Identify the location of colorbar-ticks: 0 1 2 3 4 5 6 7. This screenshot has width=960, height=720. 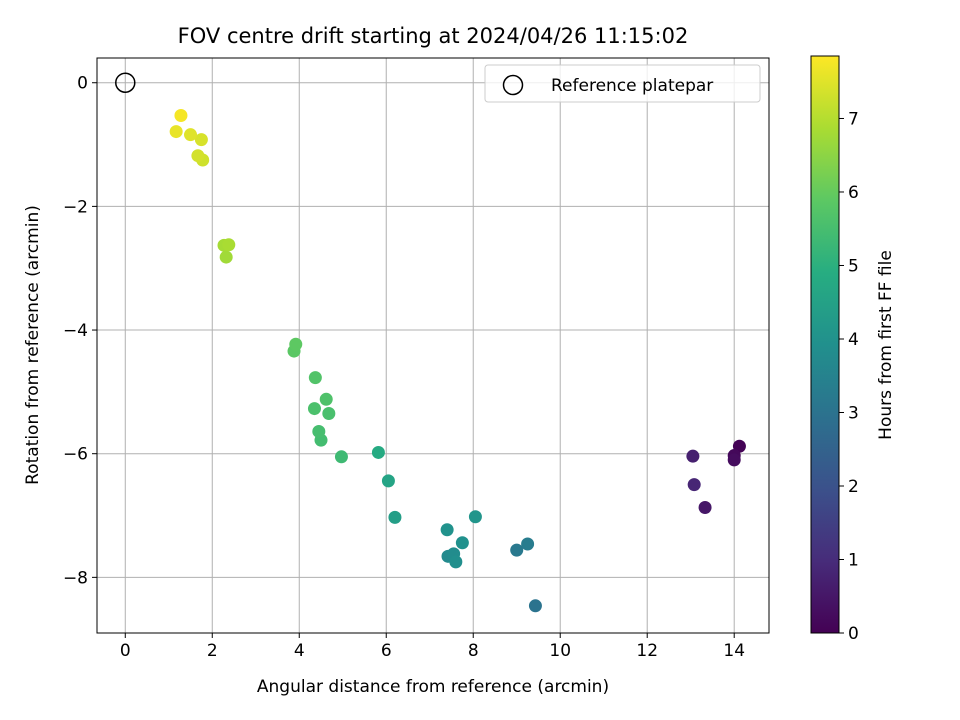
(849, 376).